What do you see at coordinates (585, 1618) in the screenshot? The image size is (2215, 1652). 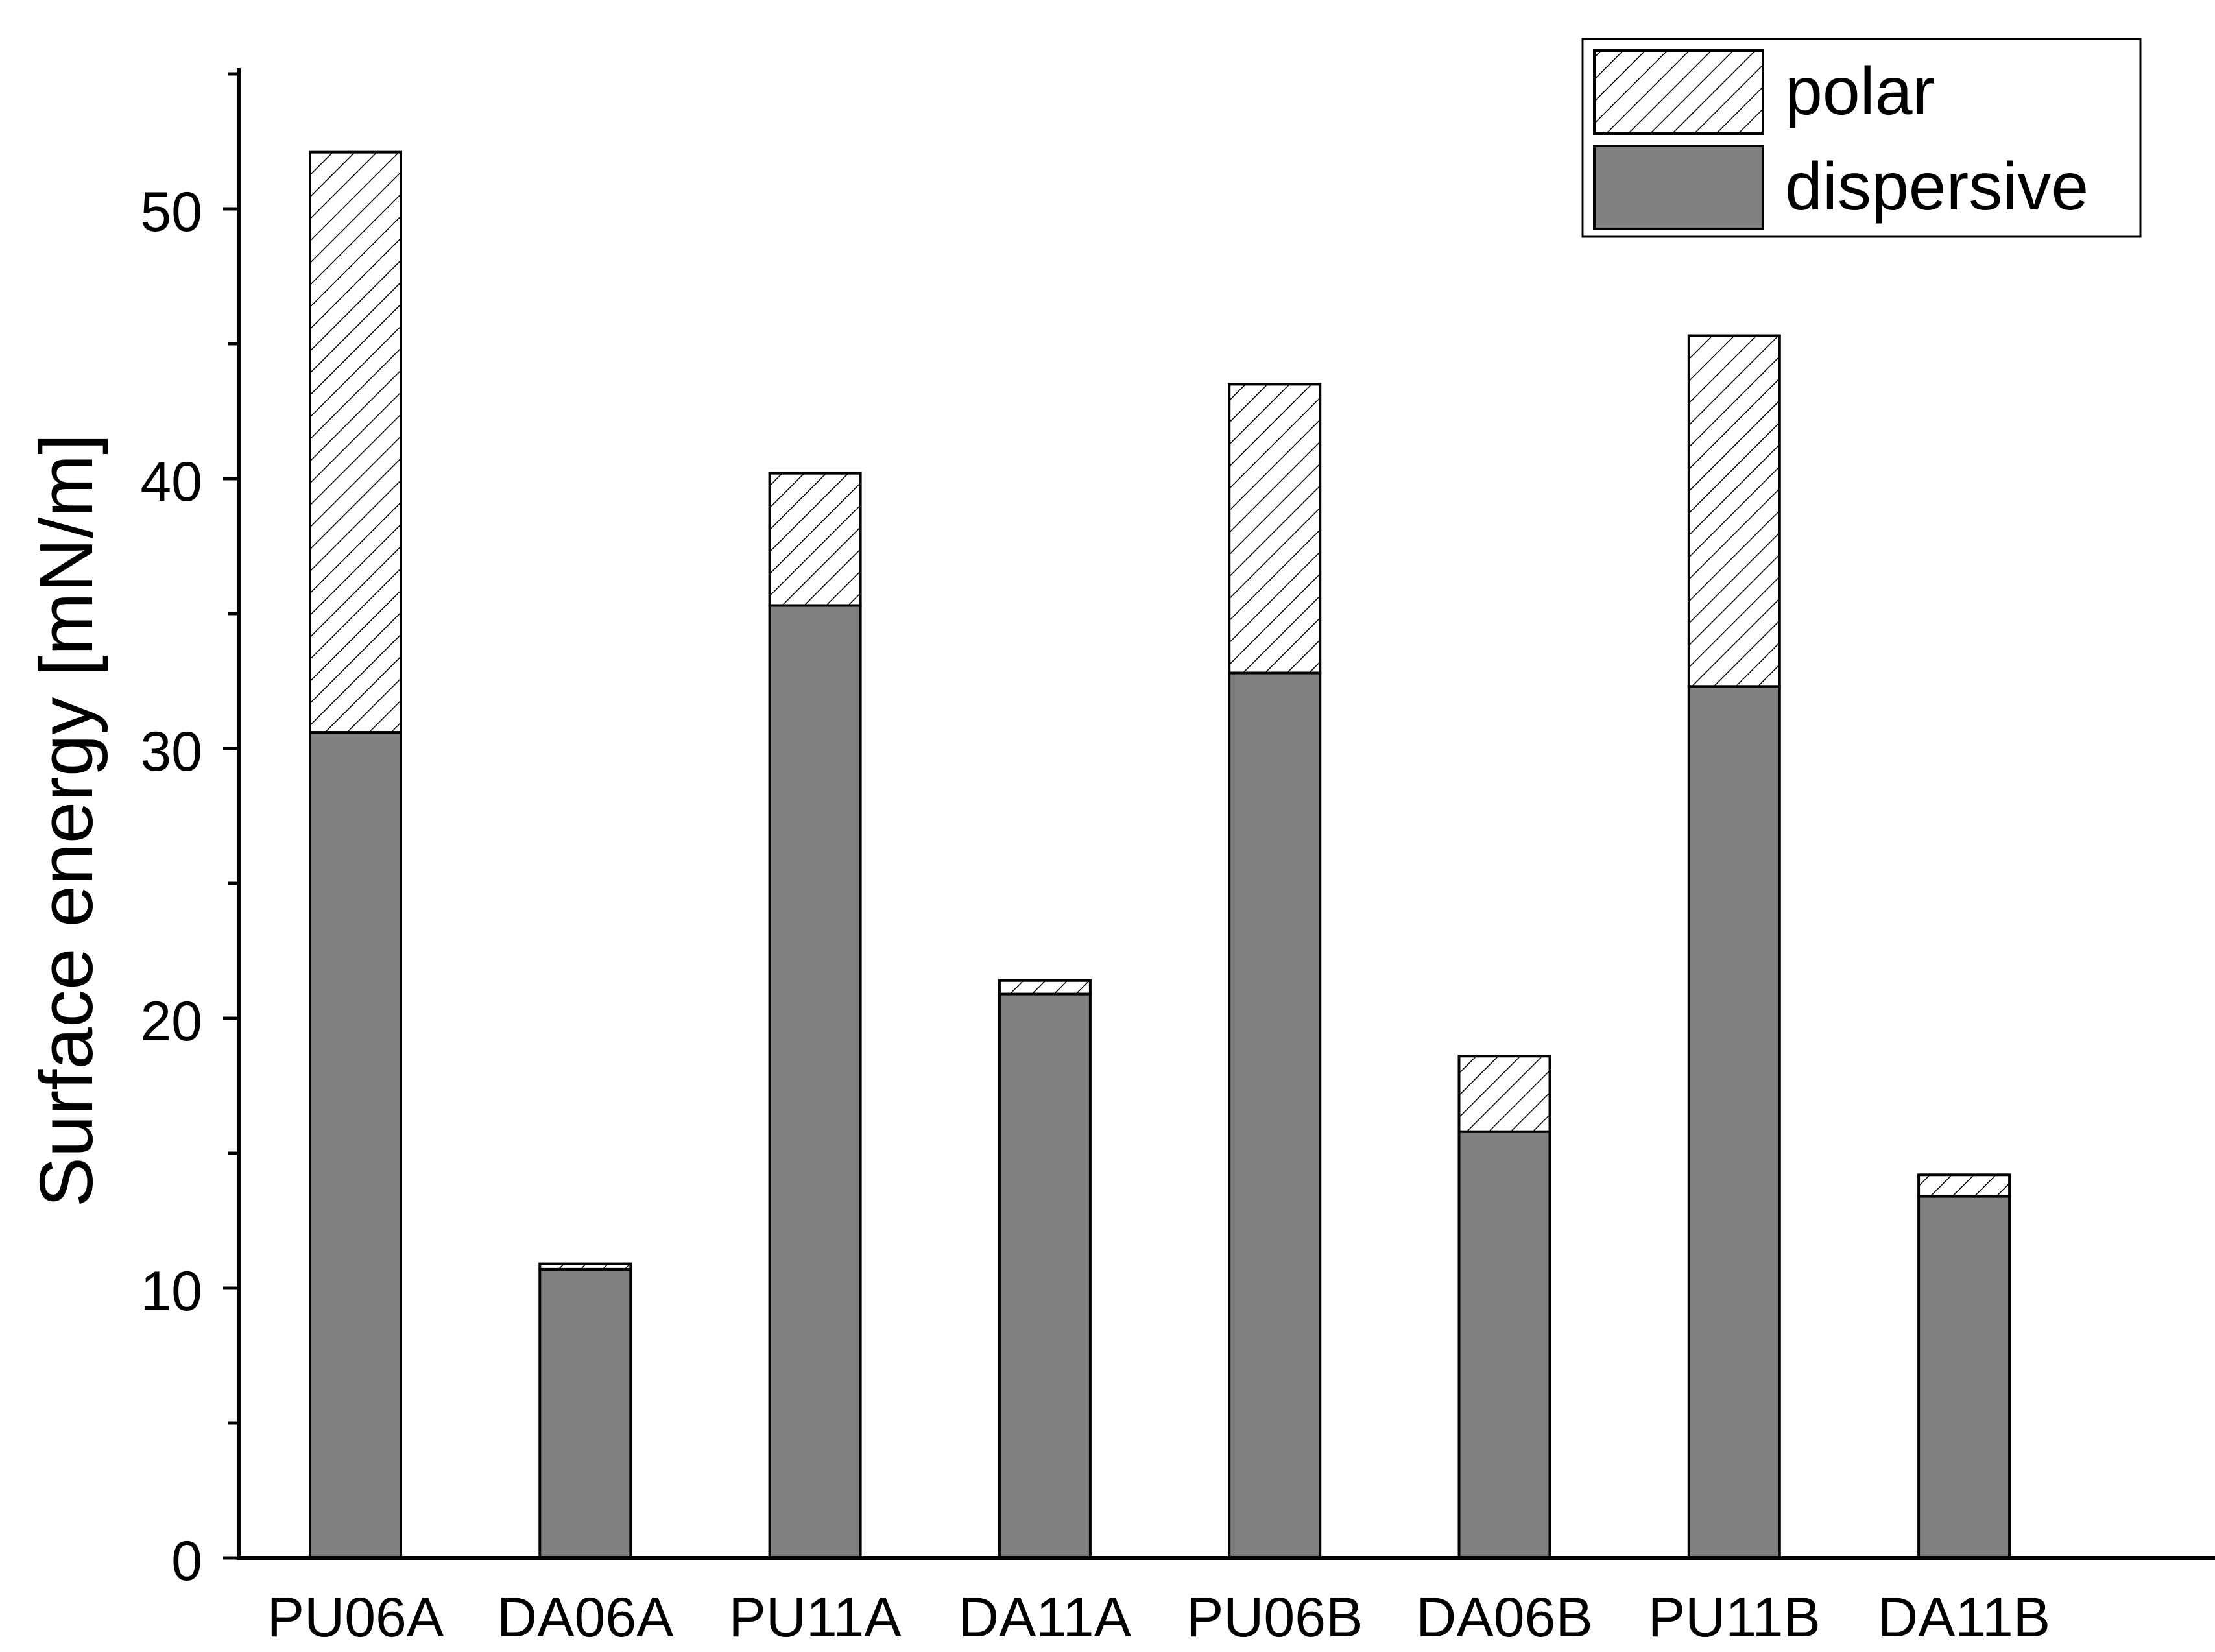 I see `x-tick-label-da06a: DA06A` at bounding box center [585, 1618].